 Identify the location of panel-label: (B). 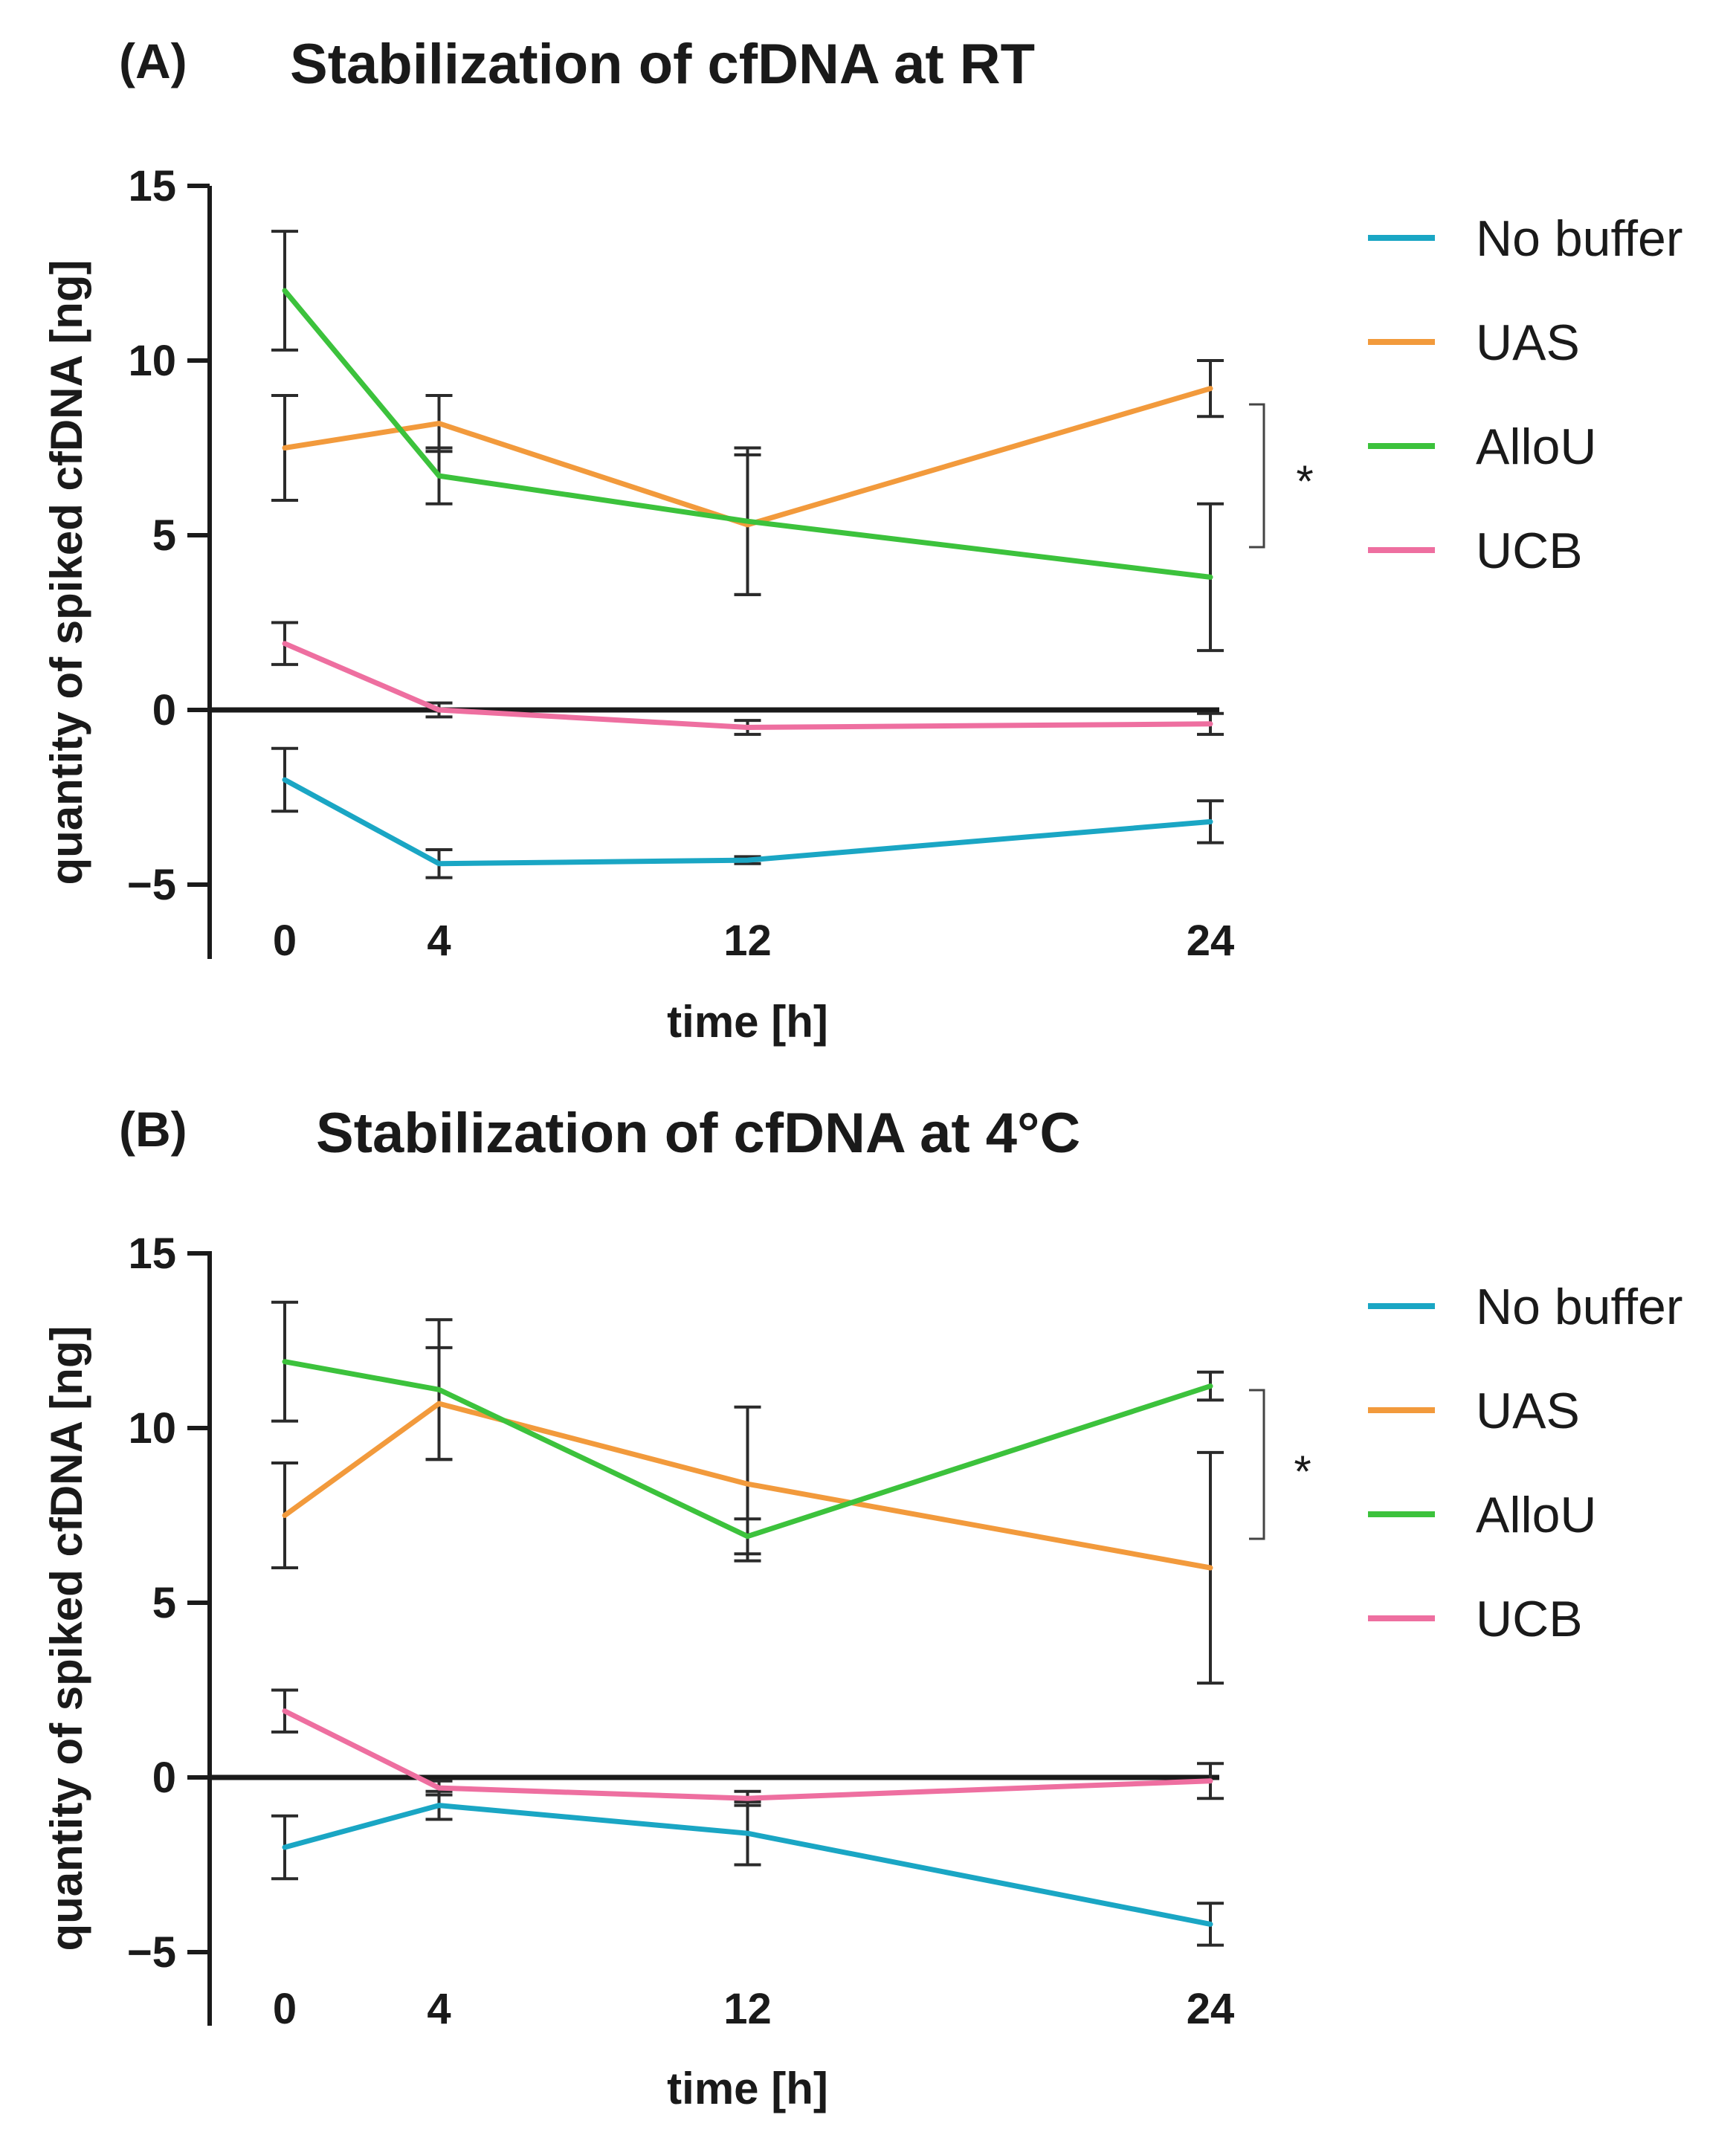
(153, 1129).